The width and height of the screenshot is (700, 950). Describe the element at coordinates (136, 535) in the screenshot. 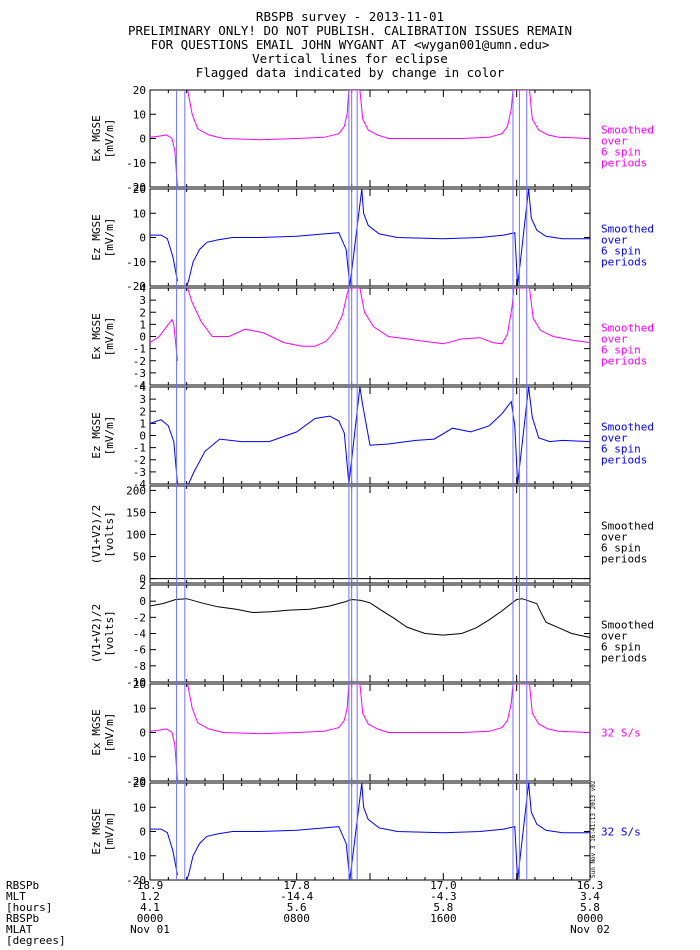

I see `y-tick-label: 100` at that location.